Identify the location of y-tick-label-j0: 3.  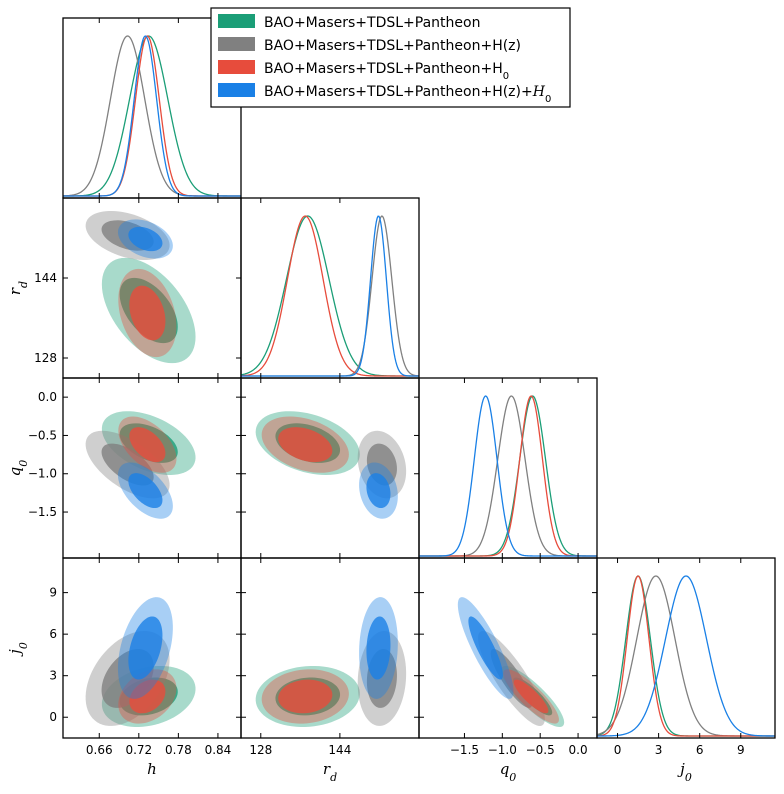
(53, 676).